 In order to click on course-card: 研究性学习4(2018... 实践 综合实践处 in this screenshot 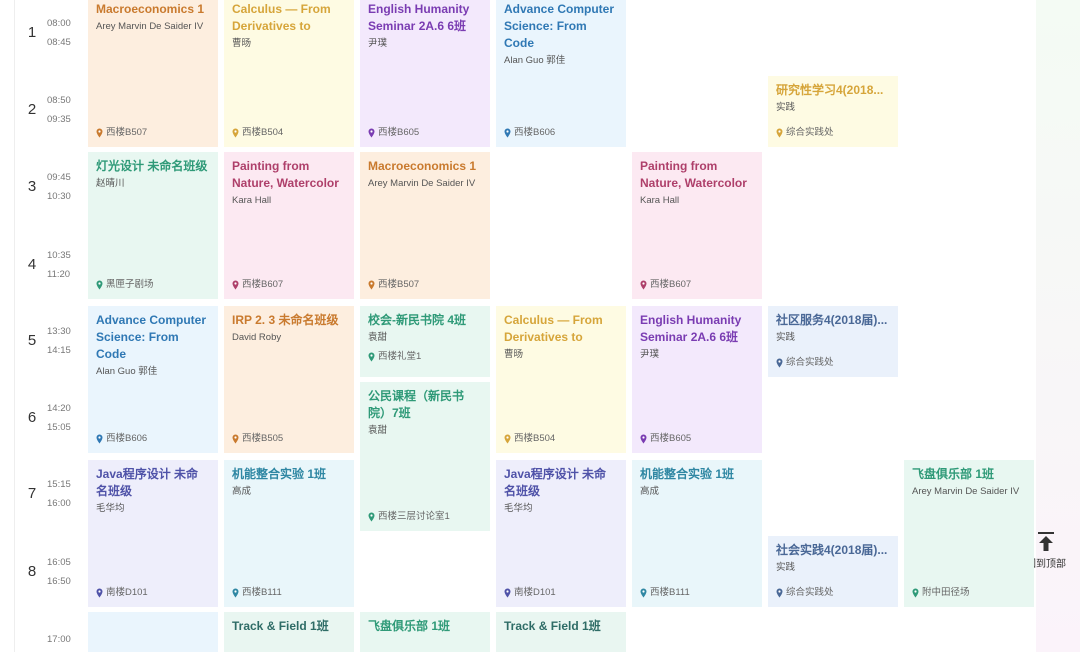, I will do `click(833, 111)`.